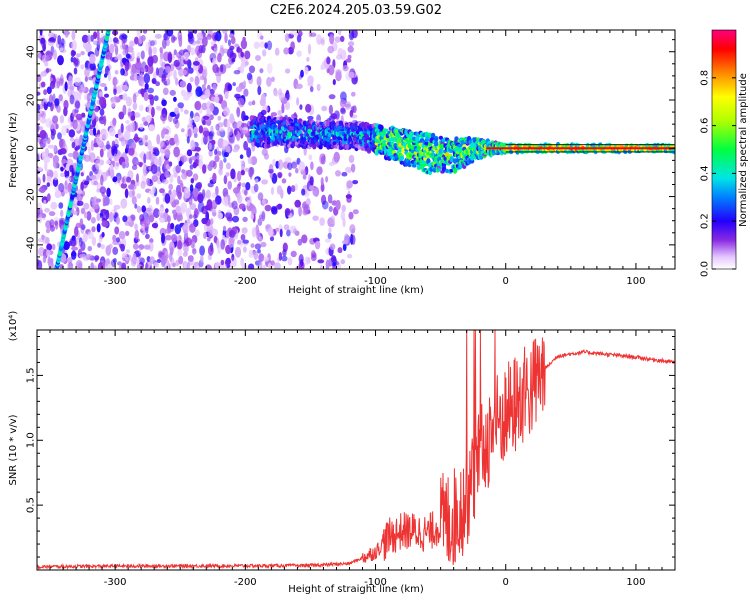 This screenshot has width=750, height=600. I want to click on bottom-y-axis-label: SNR (10 * v/v), so click(13, 449).